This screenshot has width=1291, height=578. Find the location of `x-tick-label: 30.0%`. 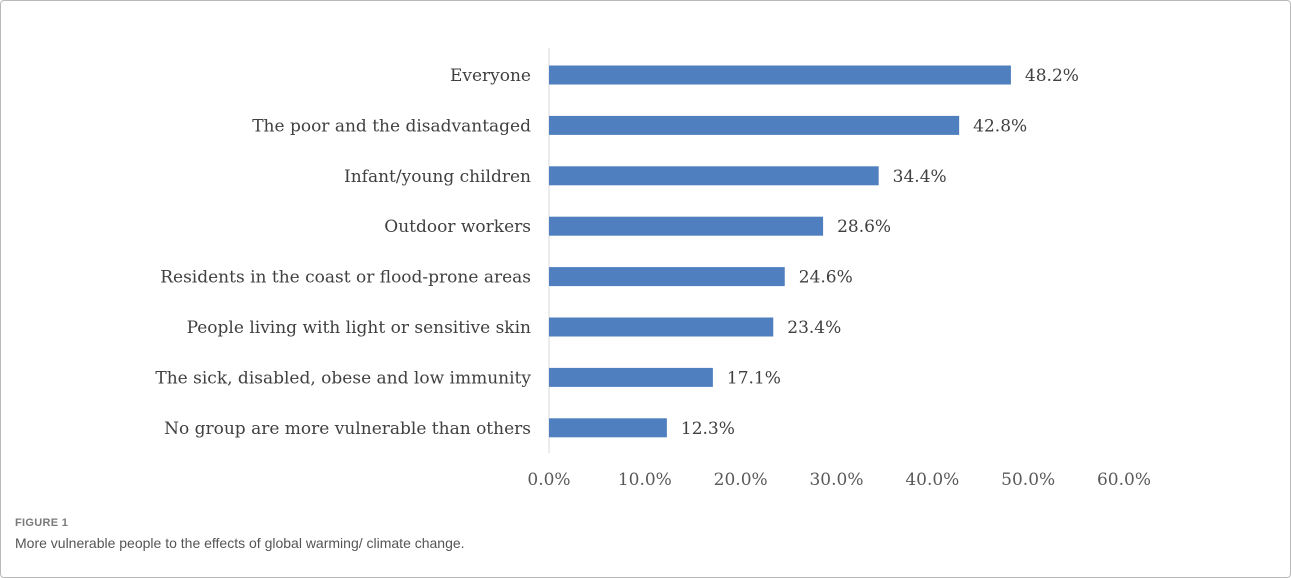

x-tick-label: 30.0% is located at coordinates (836, 480).